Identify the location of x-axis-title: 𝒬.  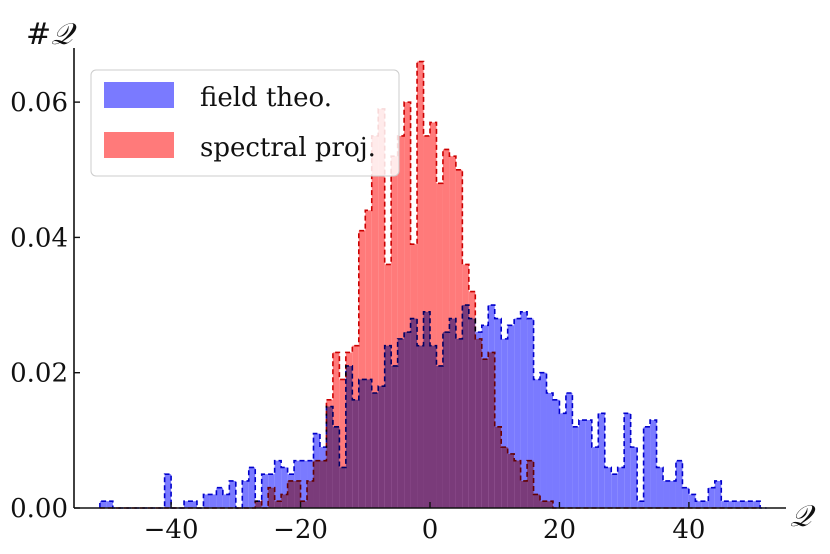
(803, 516).